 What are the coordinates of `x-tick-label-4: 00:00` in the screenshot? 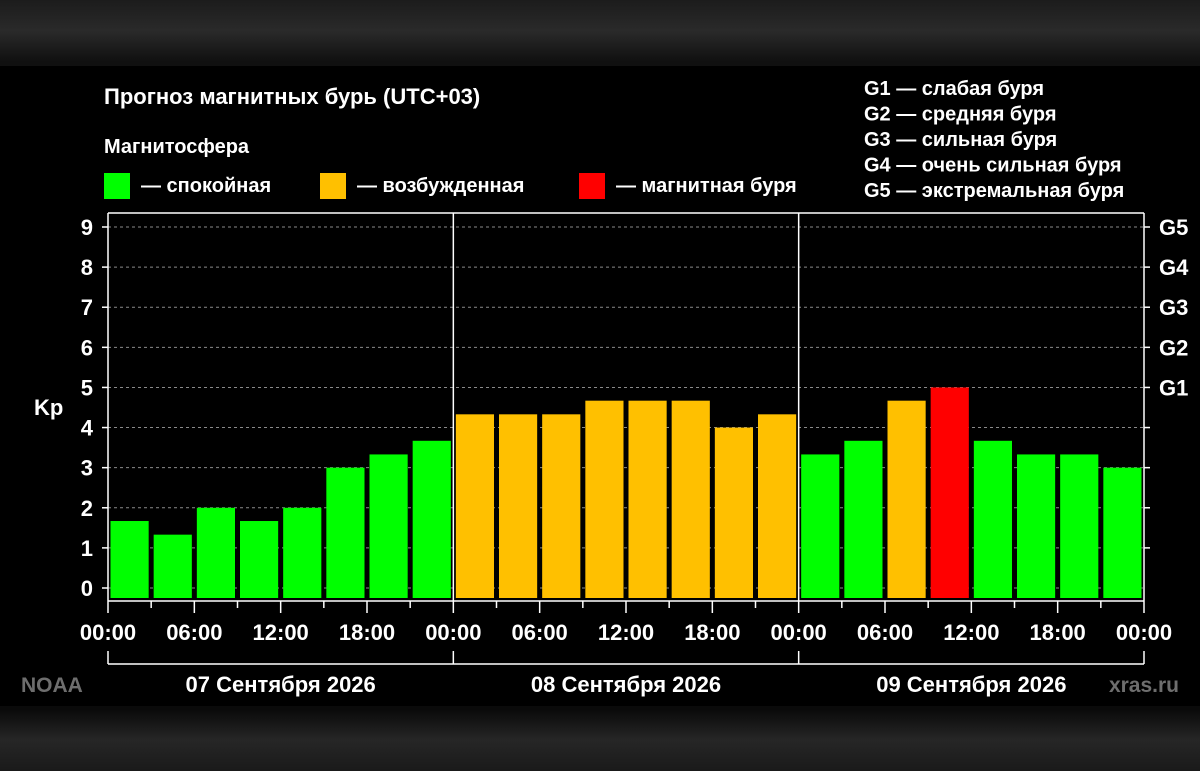 It's located at (453, 632).